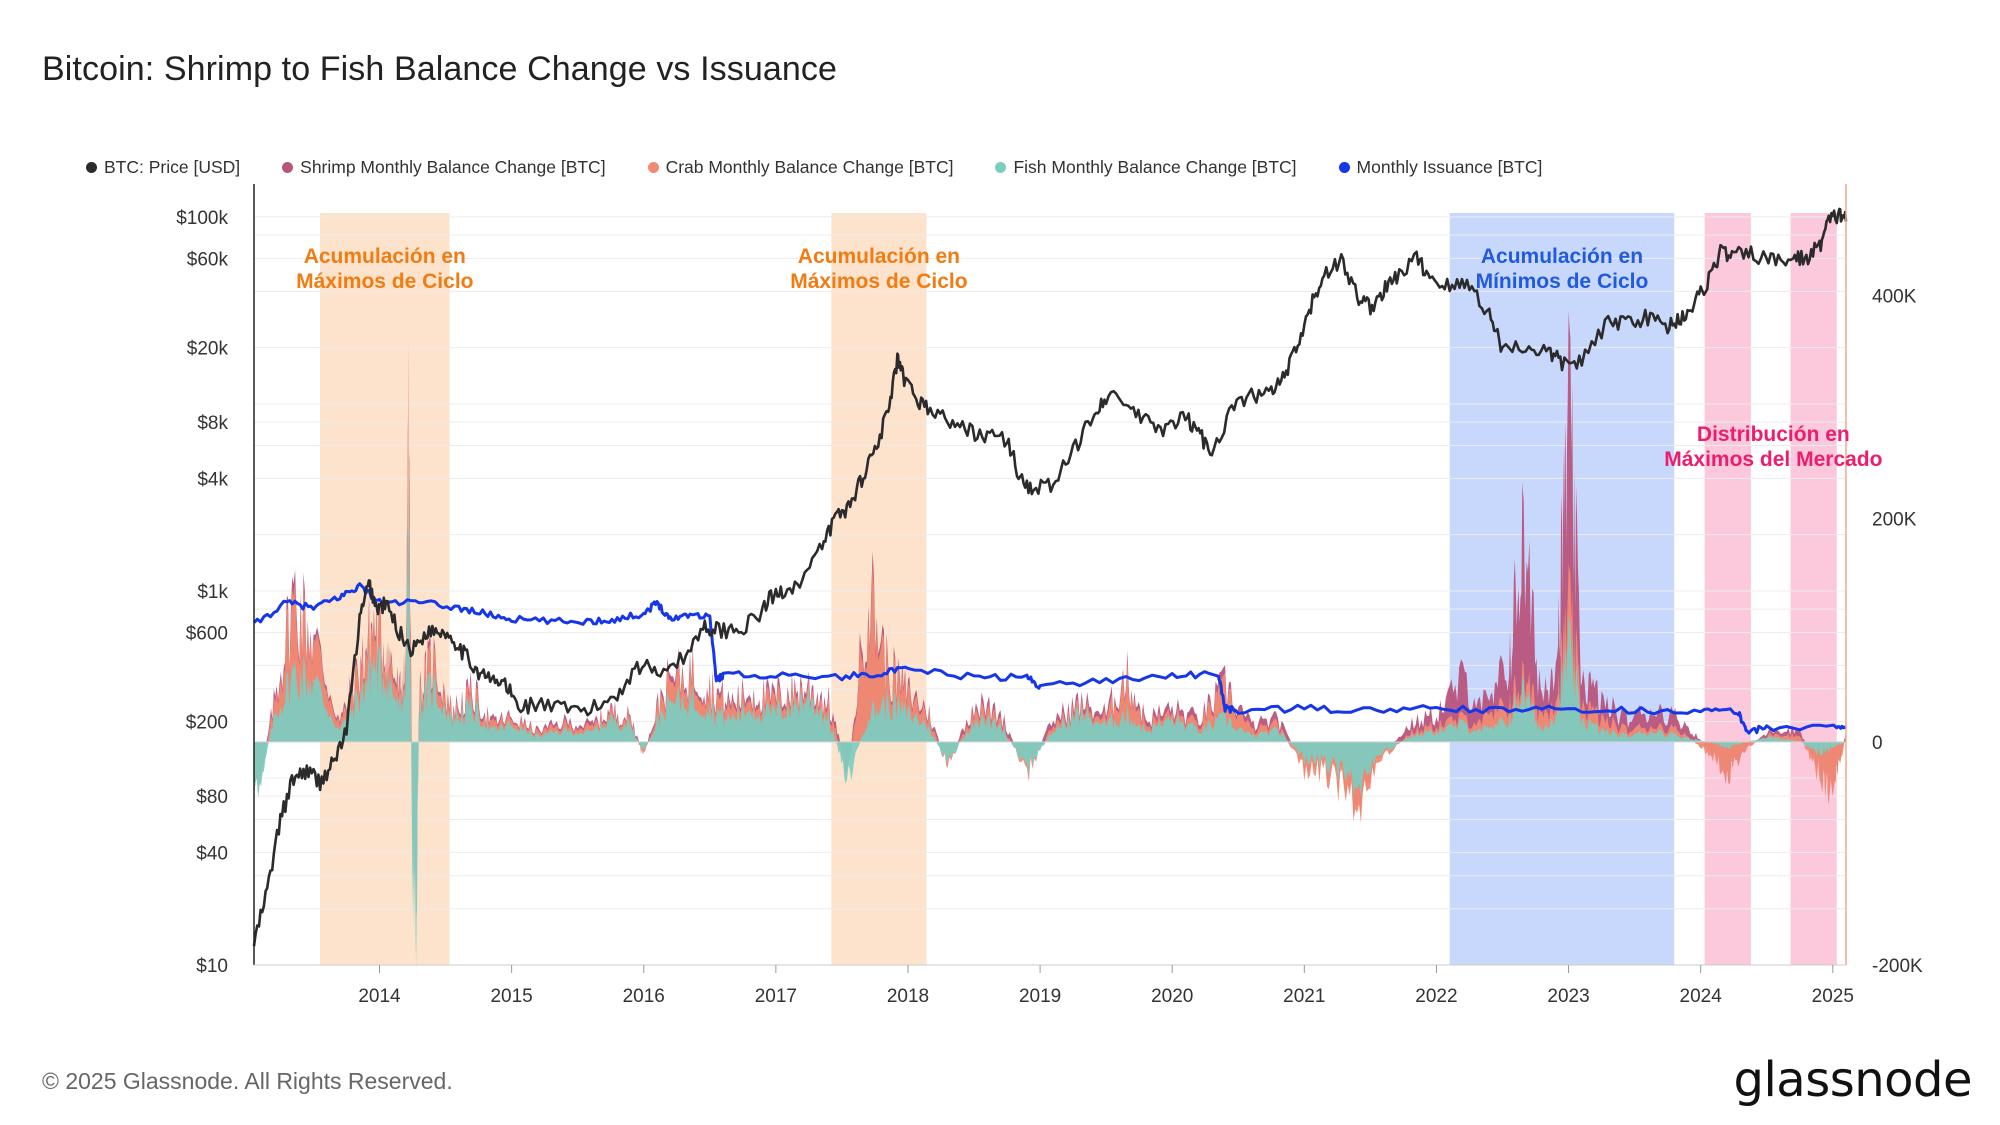 This screenshot has height=1125, width=2000. I want to click on right-tick-label-0: 400K, so click(1894, 297).